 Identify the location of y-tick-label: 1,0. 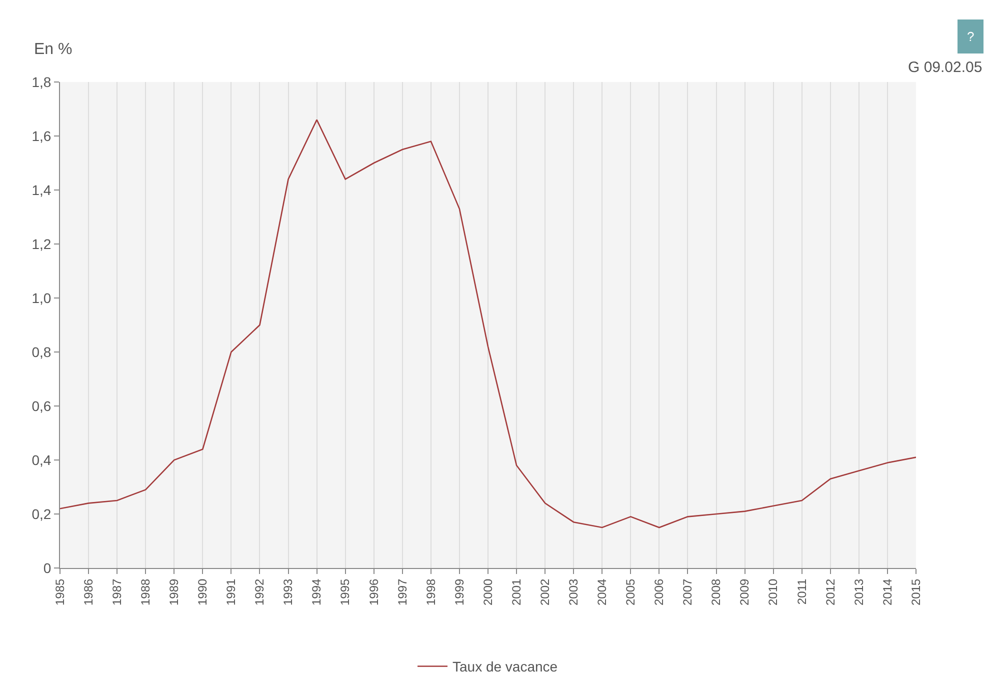
(42, 298).